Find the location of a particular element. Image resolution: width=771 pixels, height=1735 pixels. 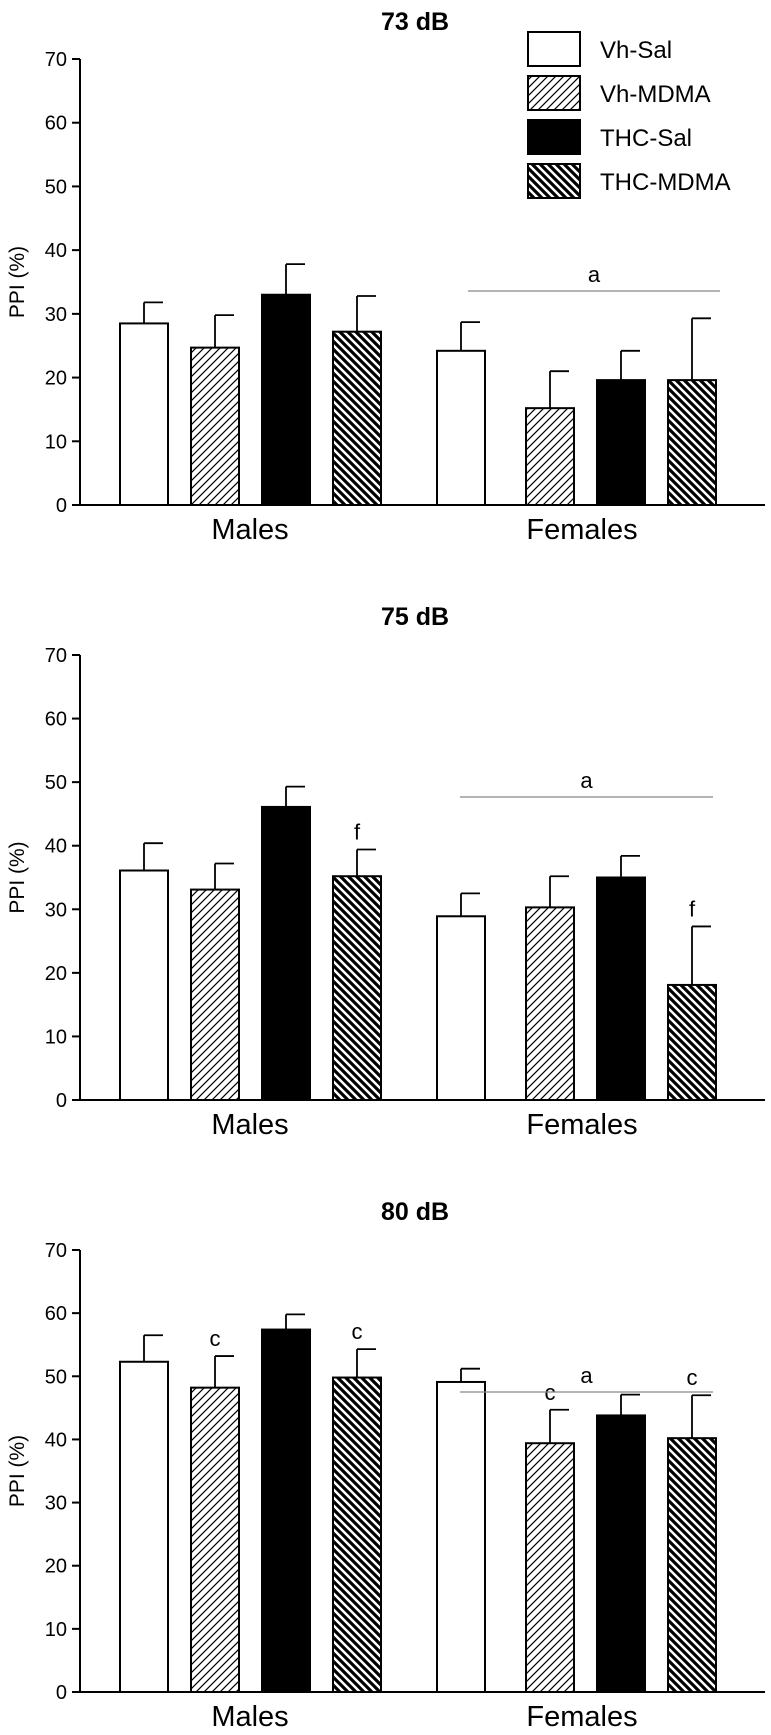

legend-swatch-vh-sal is located at coordinates (554, 49).